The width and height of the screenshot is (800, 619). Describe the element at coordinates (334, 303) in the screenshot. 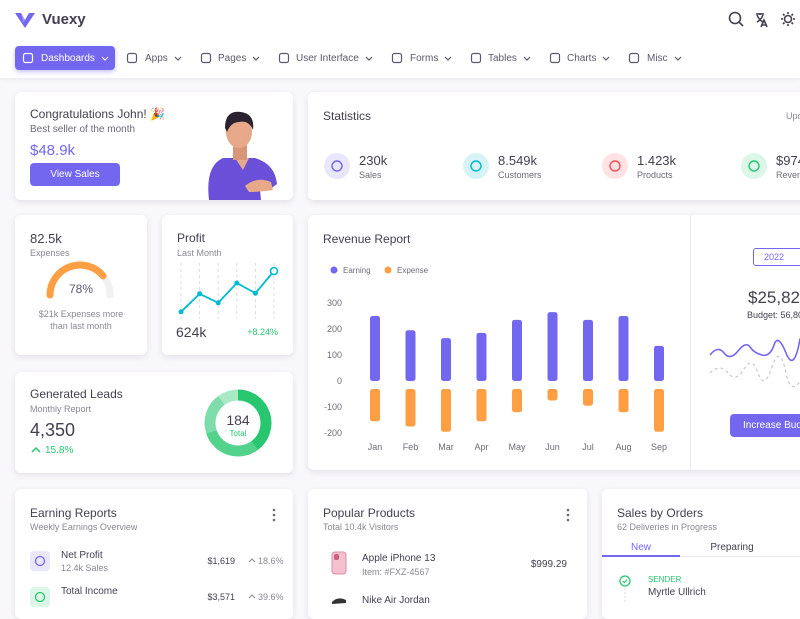

I see `y-tick-label: 300` at that location.